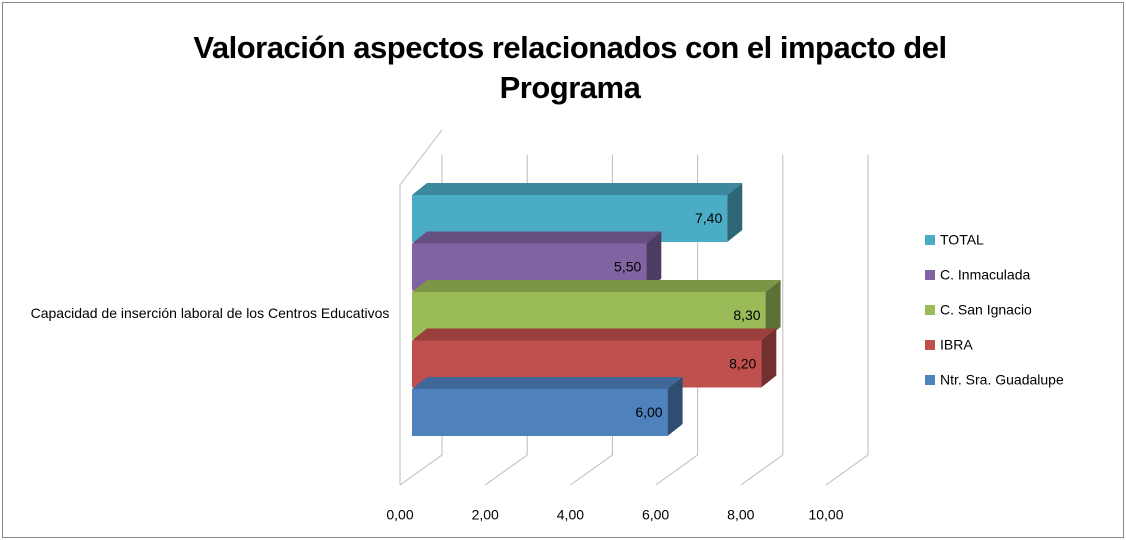  I want to click on x-tick-label: 4,00, so click(570, 515).